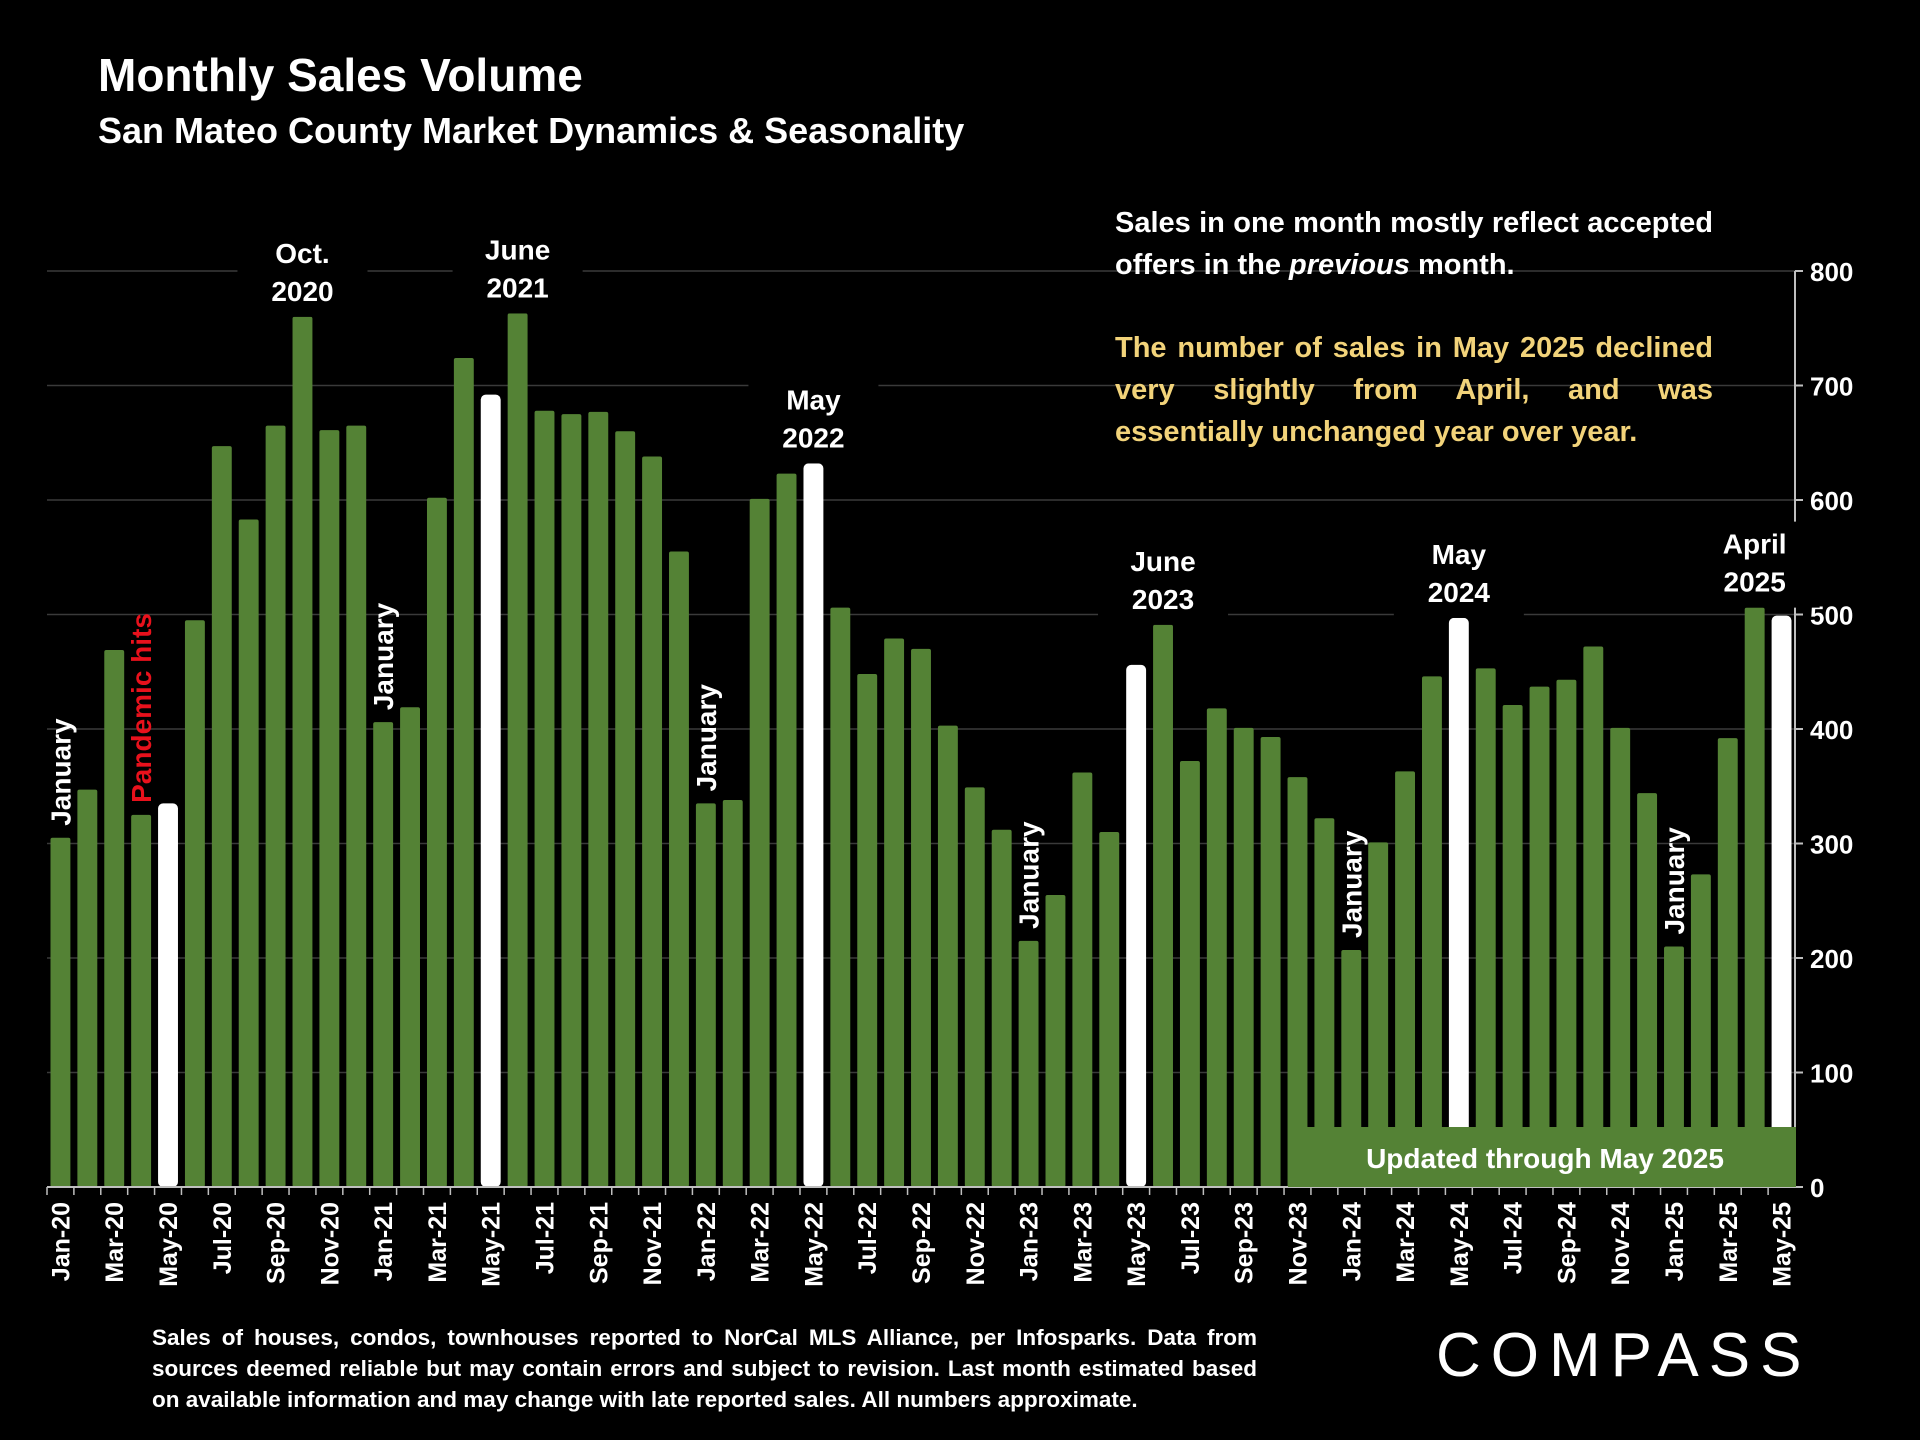 This screenshot has height=1440, width=1920. I want to click on note1-text-b: month., so click(1462, 265).